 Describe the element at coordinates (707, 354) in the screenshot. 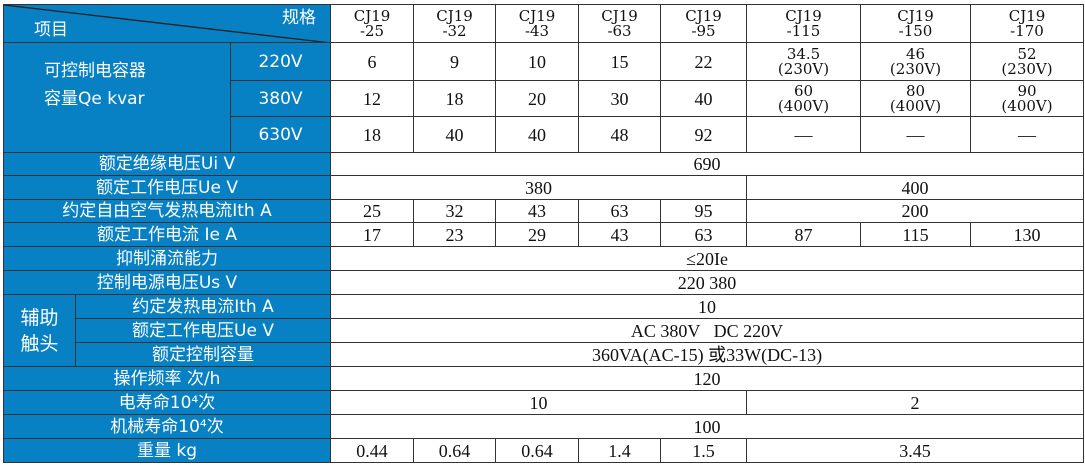

I see `cell: 360VA(AC-15) 或33W(DC-13)` at that location.